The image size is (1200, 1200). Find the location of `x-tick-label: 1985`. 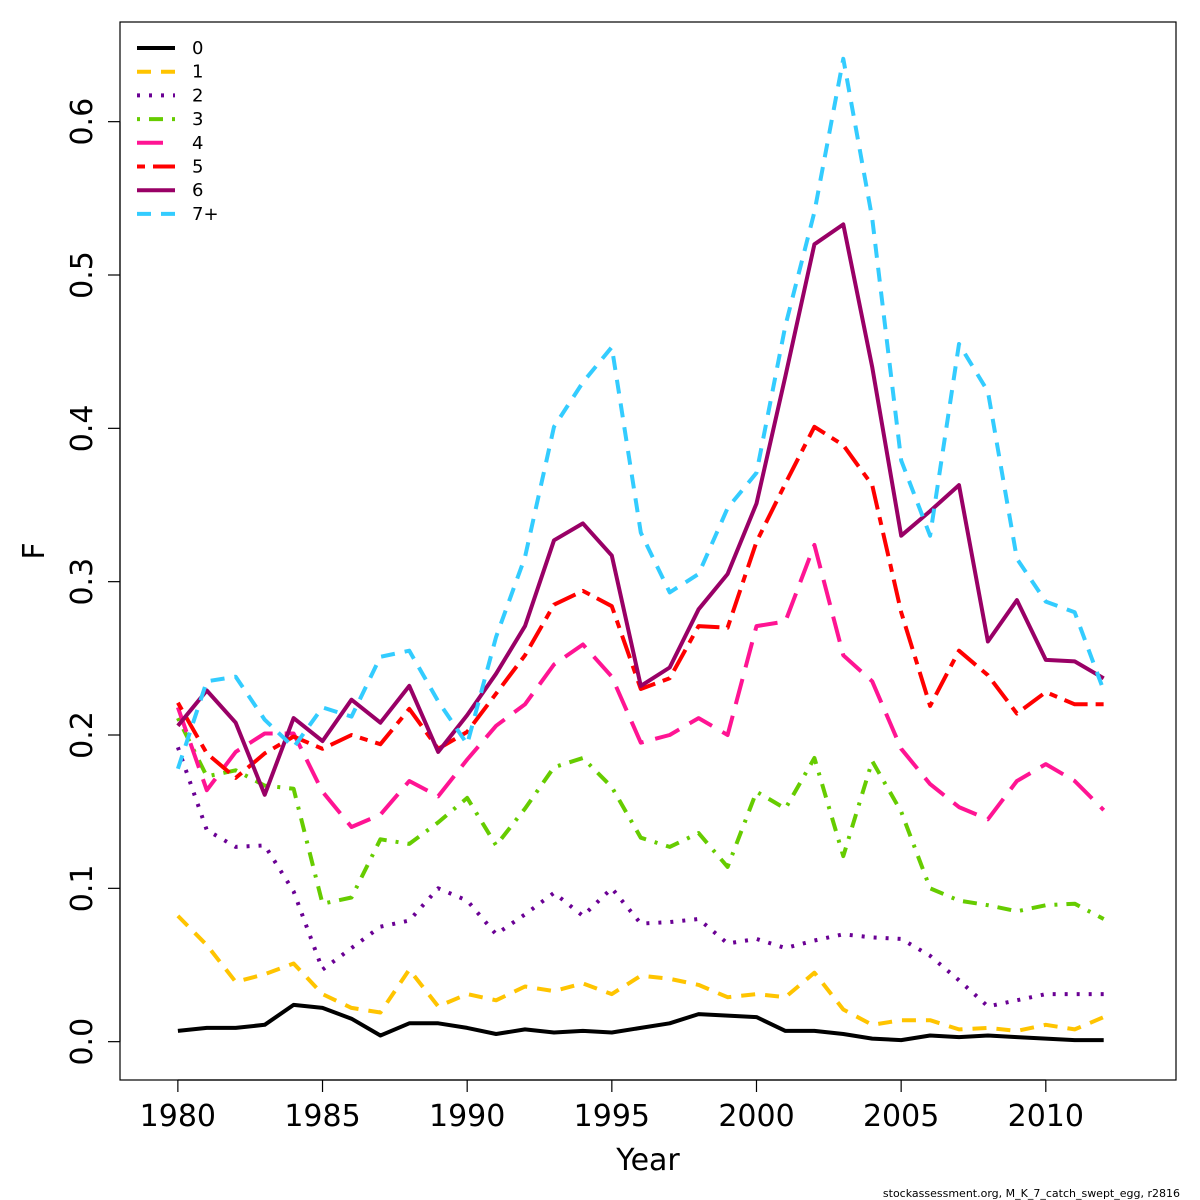

x-tick-label: 1985 is located at coordinates (322, 1116).